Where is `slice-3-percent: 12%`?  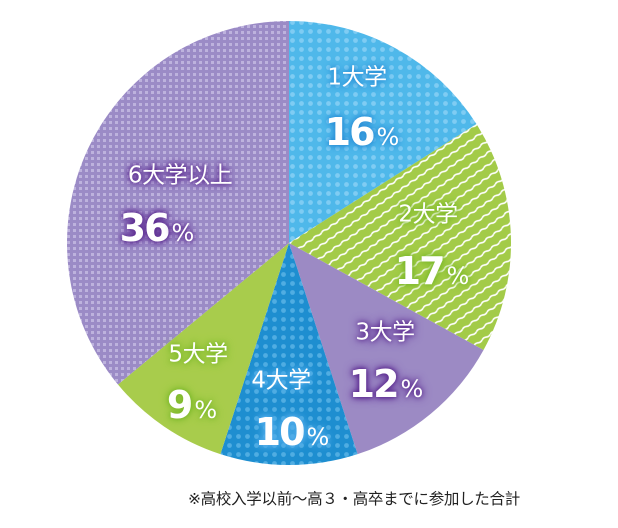 slice-3-percent: 12% is located at coordinates (386, 384).